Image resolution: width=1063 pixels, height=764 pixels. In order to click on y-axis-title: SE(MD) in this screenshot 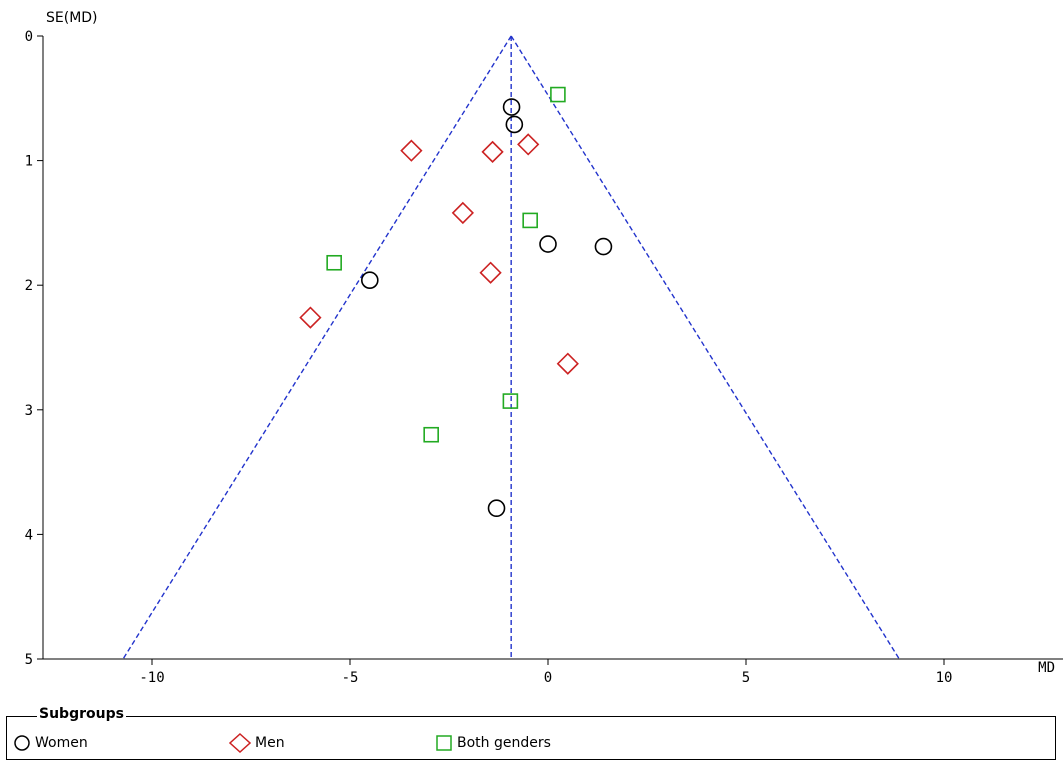, I will do `click(72, 18)`.